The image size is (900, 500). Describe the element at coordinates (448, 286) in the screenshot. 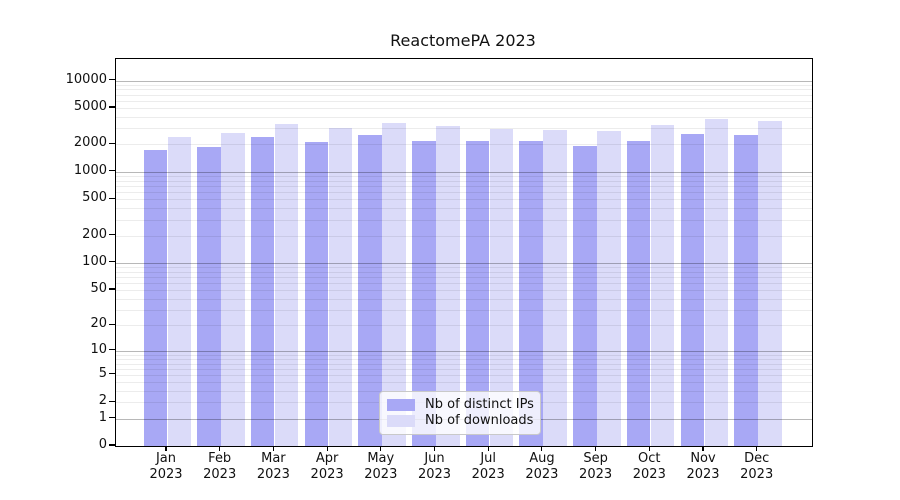

I see `bar-downloads-jun` at that location.